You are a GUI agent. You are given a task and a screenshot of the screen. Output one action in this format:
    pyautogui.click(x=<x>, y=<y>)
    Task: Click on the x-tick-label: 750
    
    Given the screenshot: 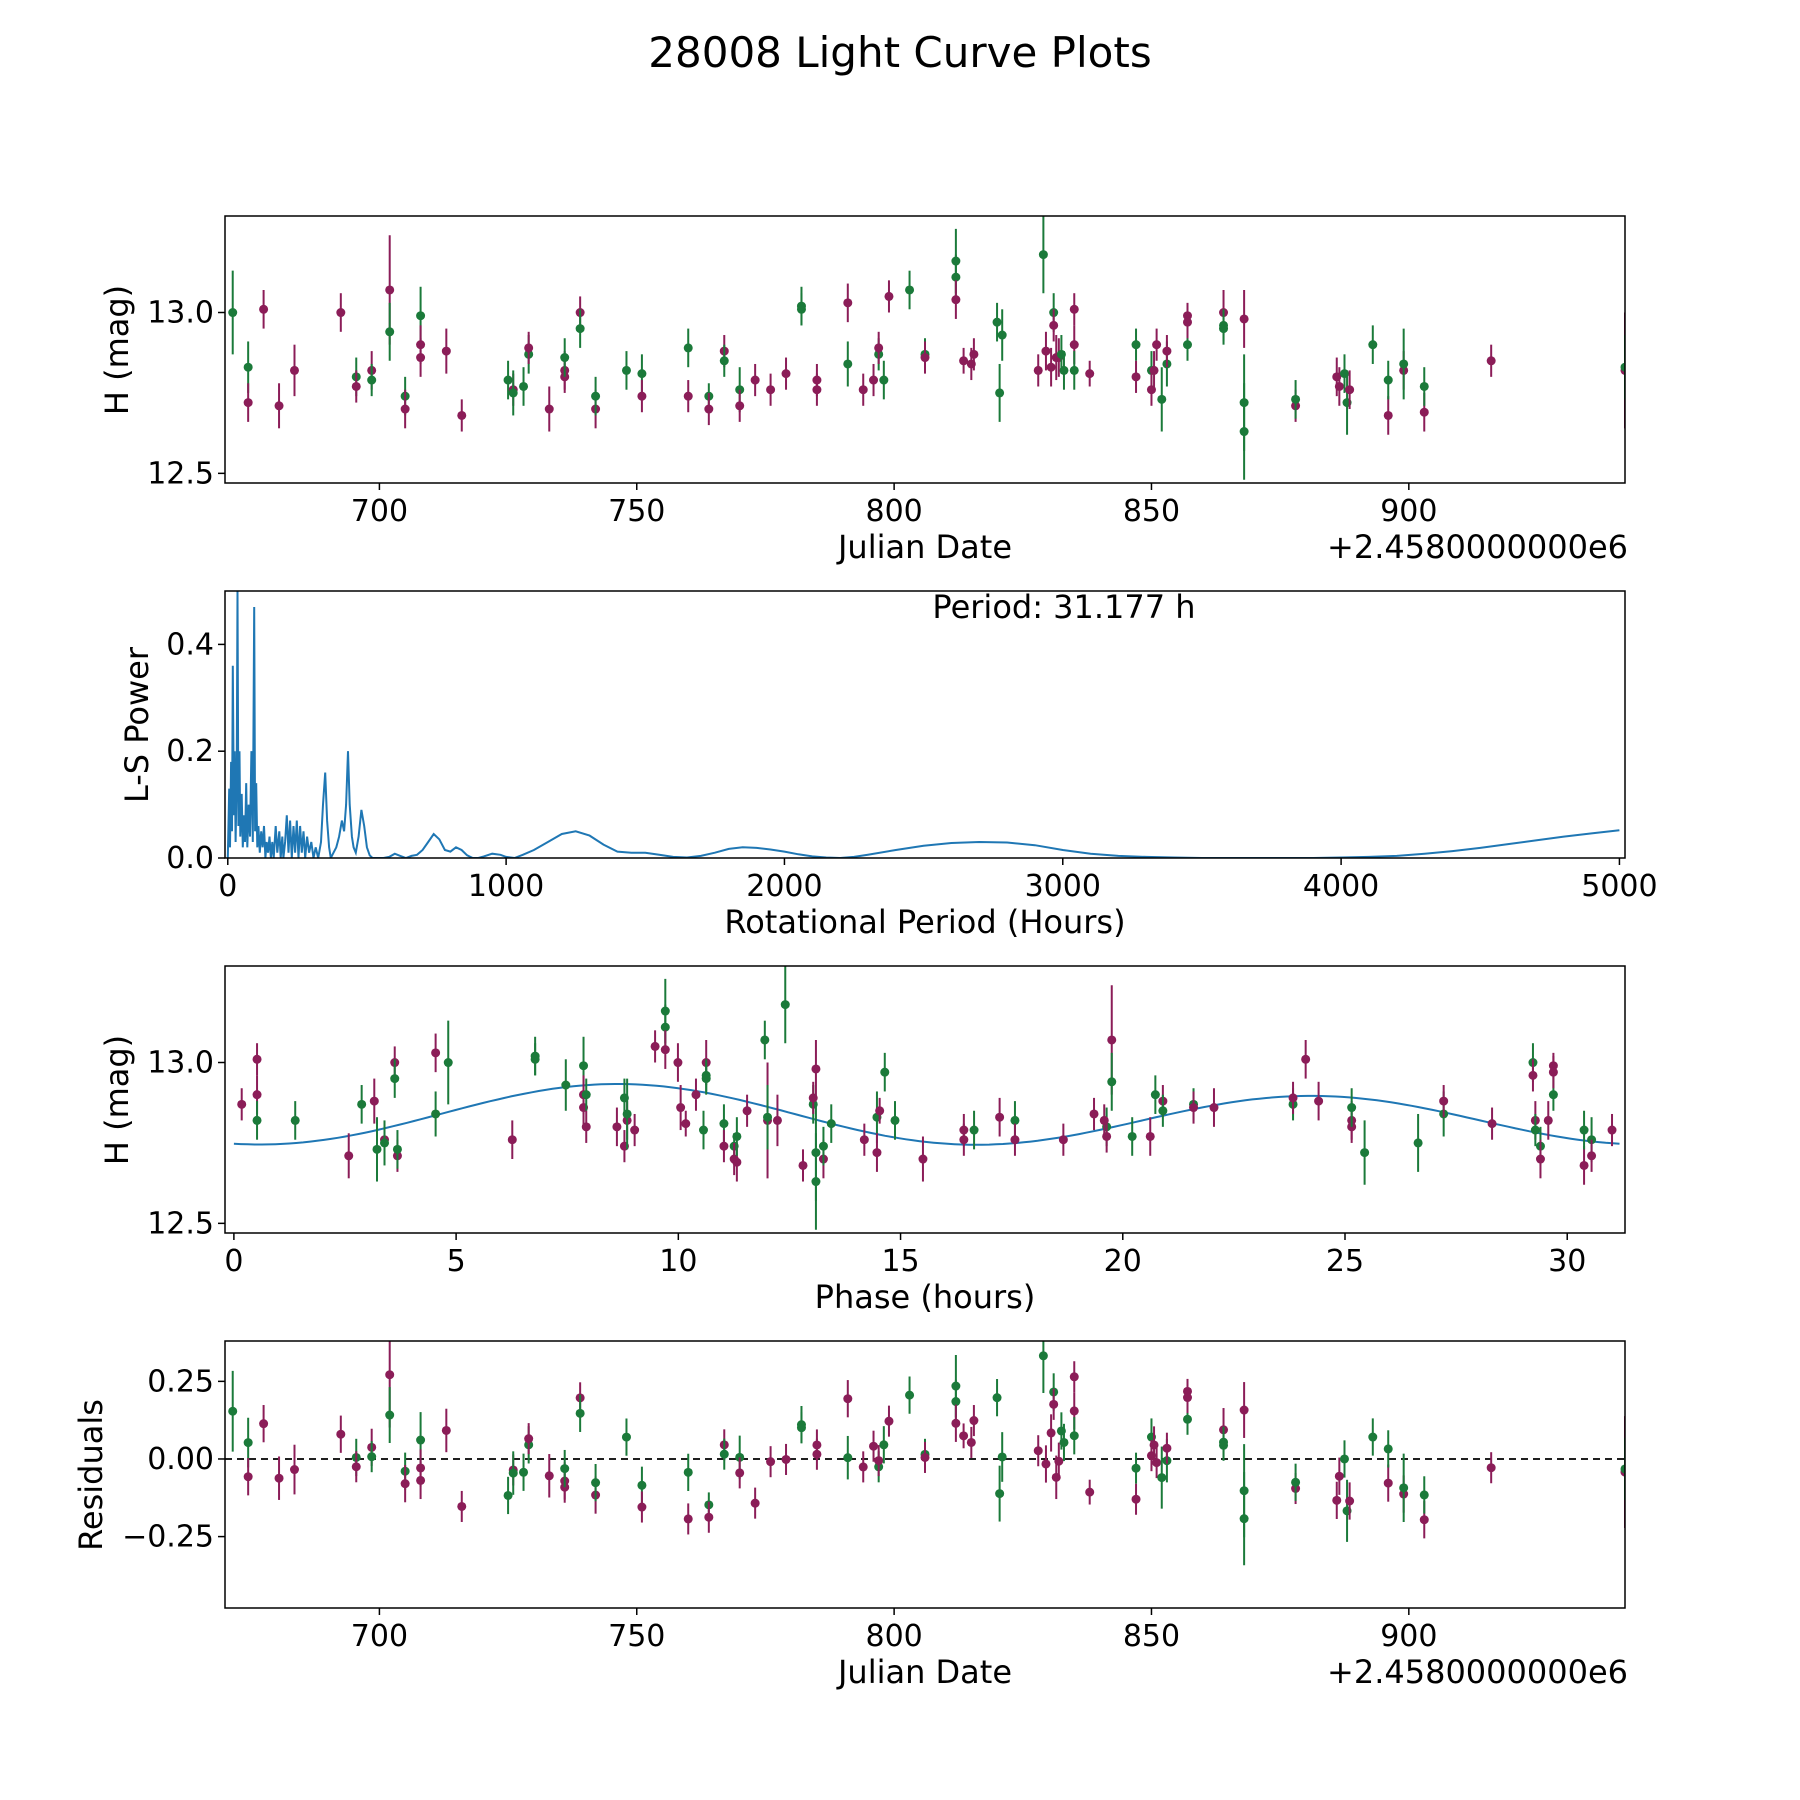 What is the action you would take?
    pyautogui.click(x=636, y=1636)
    